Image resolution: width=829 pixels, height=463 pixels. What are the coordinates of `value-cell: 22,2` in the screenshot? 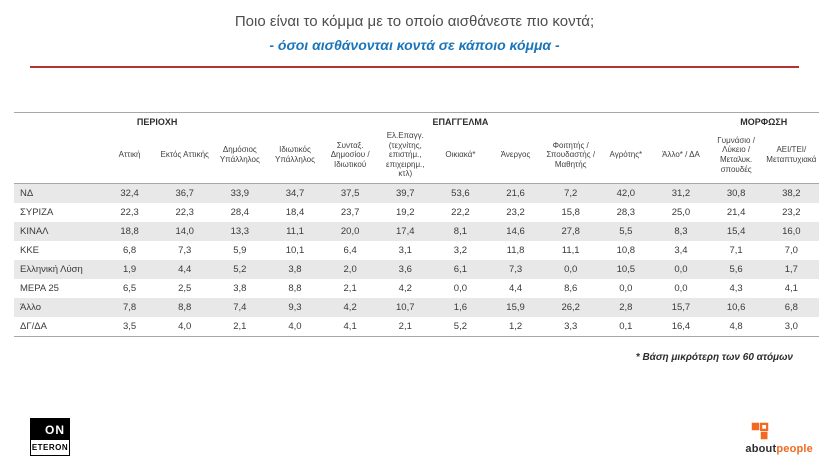 It's located at (460, 212).